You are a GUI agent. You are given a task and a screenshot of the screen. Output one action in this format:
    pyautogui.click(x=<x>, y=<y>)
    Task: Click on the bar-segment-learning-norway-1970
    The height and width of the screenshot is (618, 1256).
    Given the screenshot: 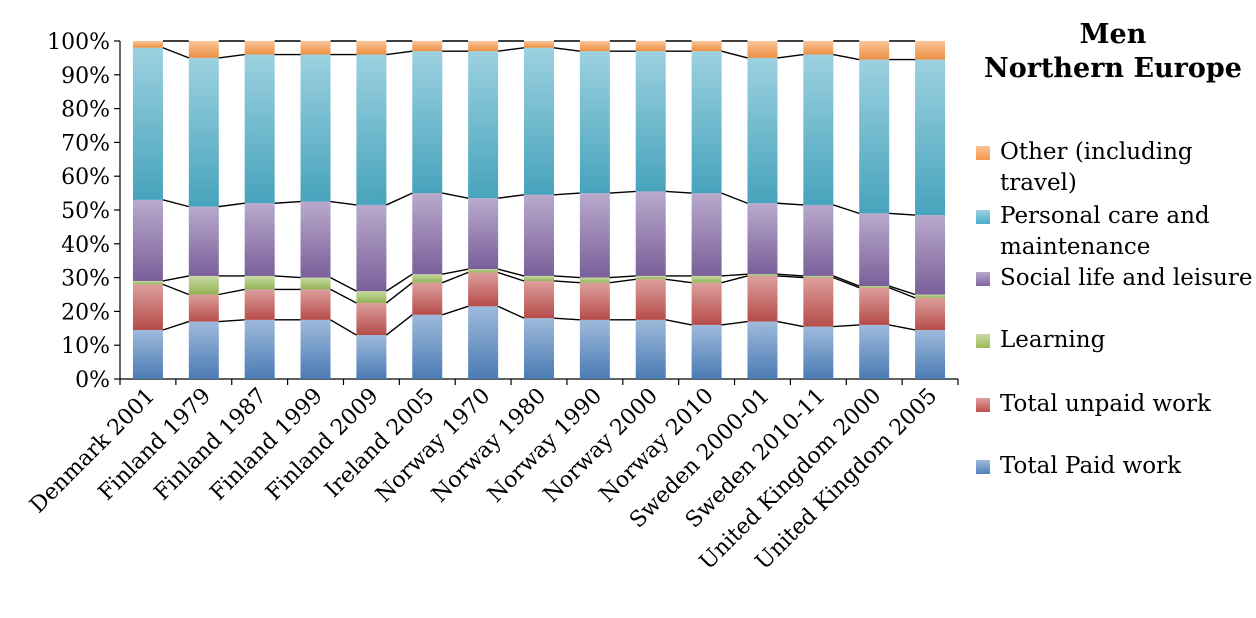 What is the action you would take?
    pyautogui.click(x=483, y=271)
    